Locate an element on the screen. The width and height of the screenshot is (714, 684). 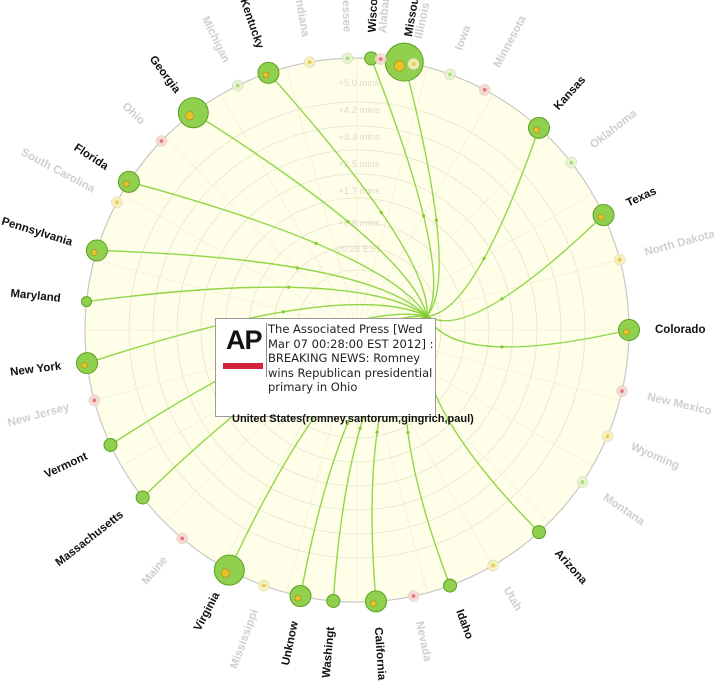
state-label: Iowa is located at coordinates (463, 37).